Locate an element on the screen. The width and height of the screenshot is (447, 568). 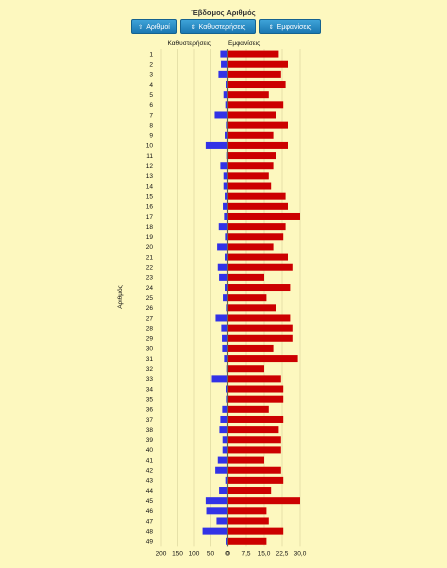
category-label: 28 is located at coordinates (150, 328).